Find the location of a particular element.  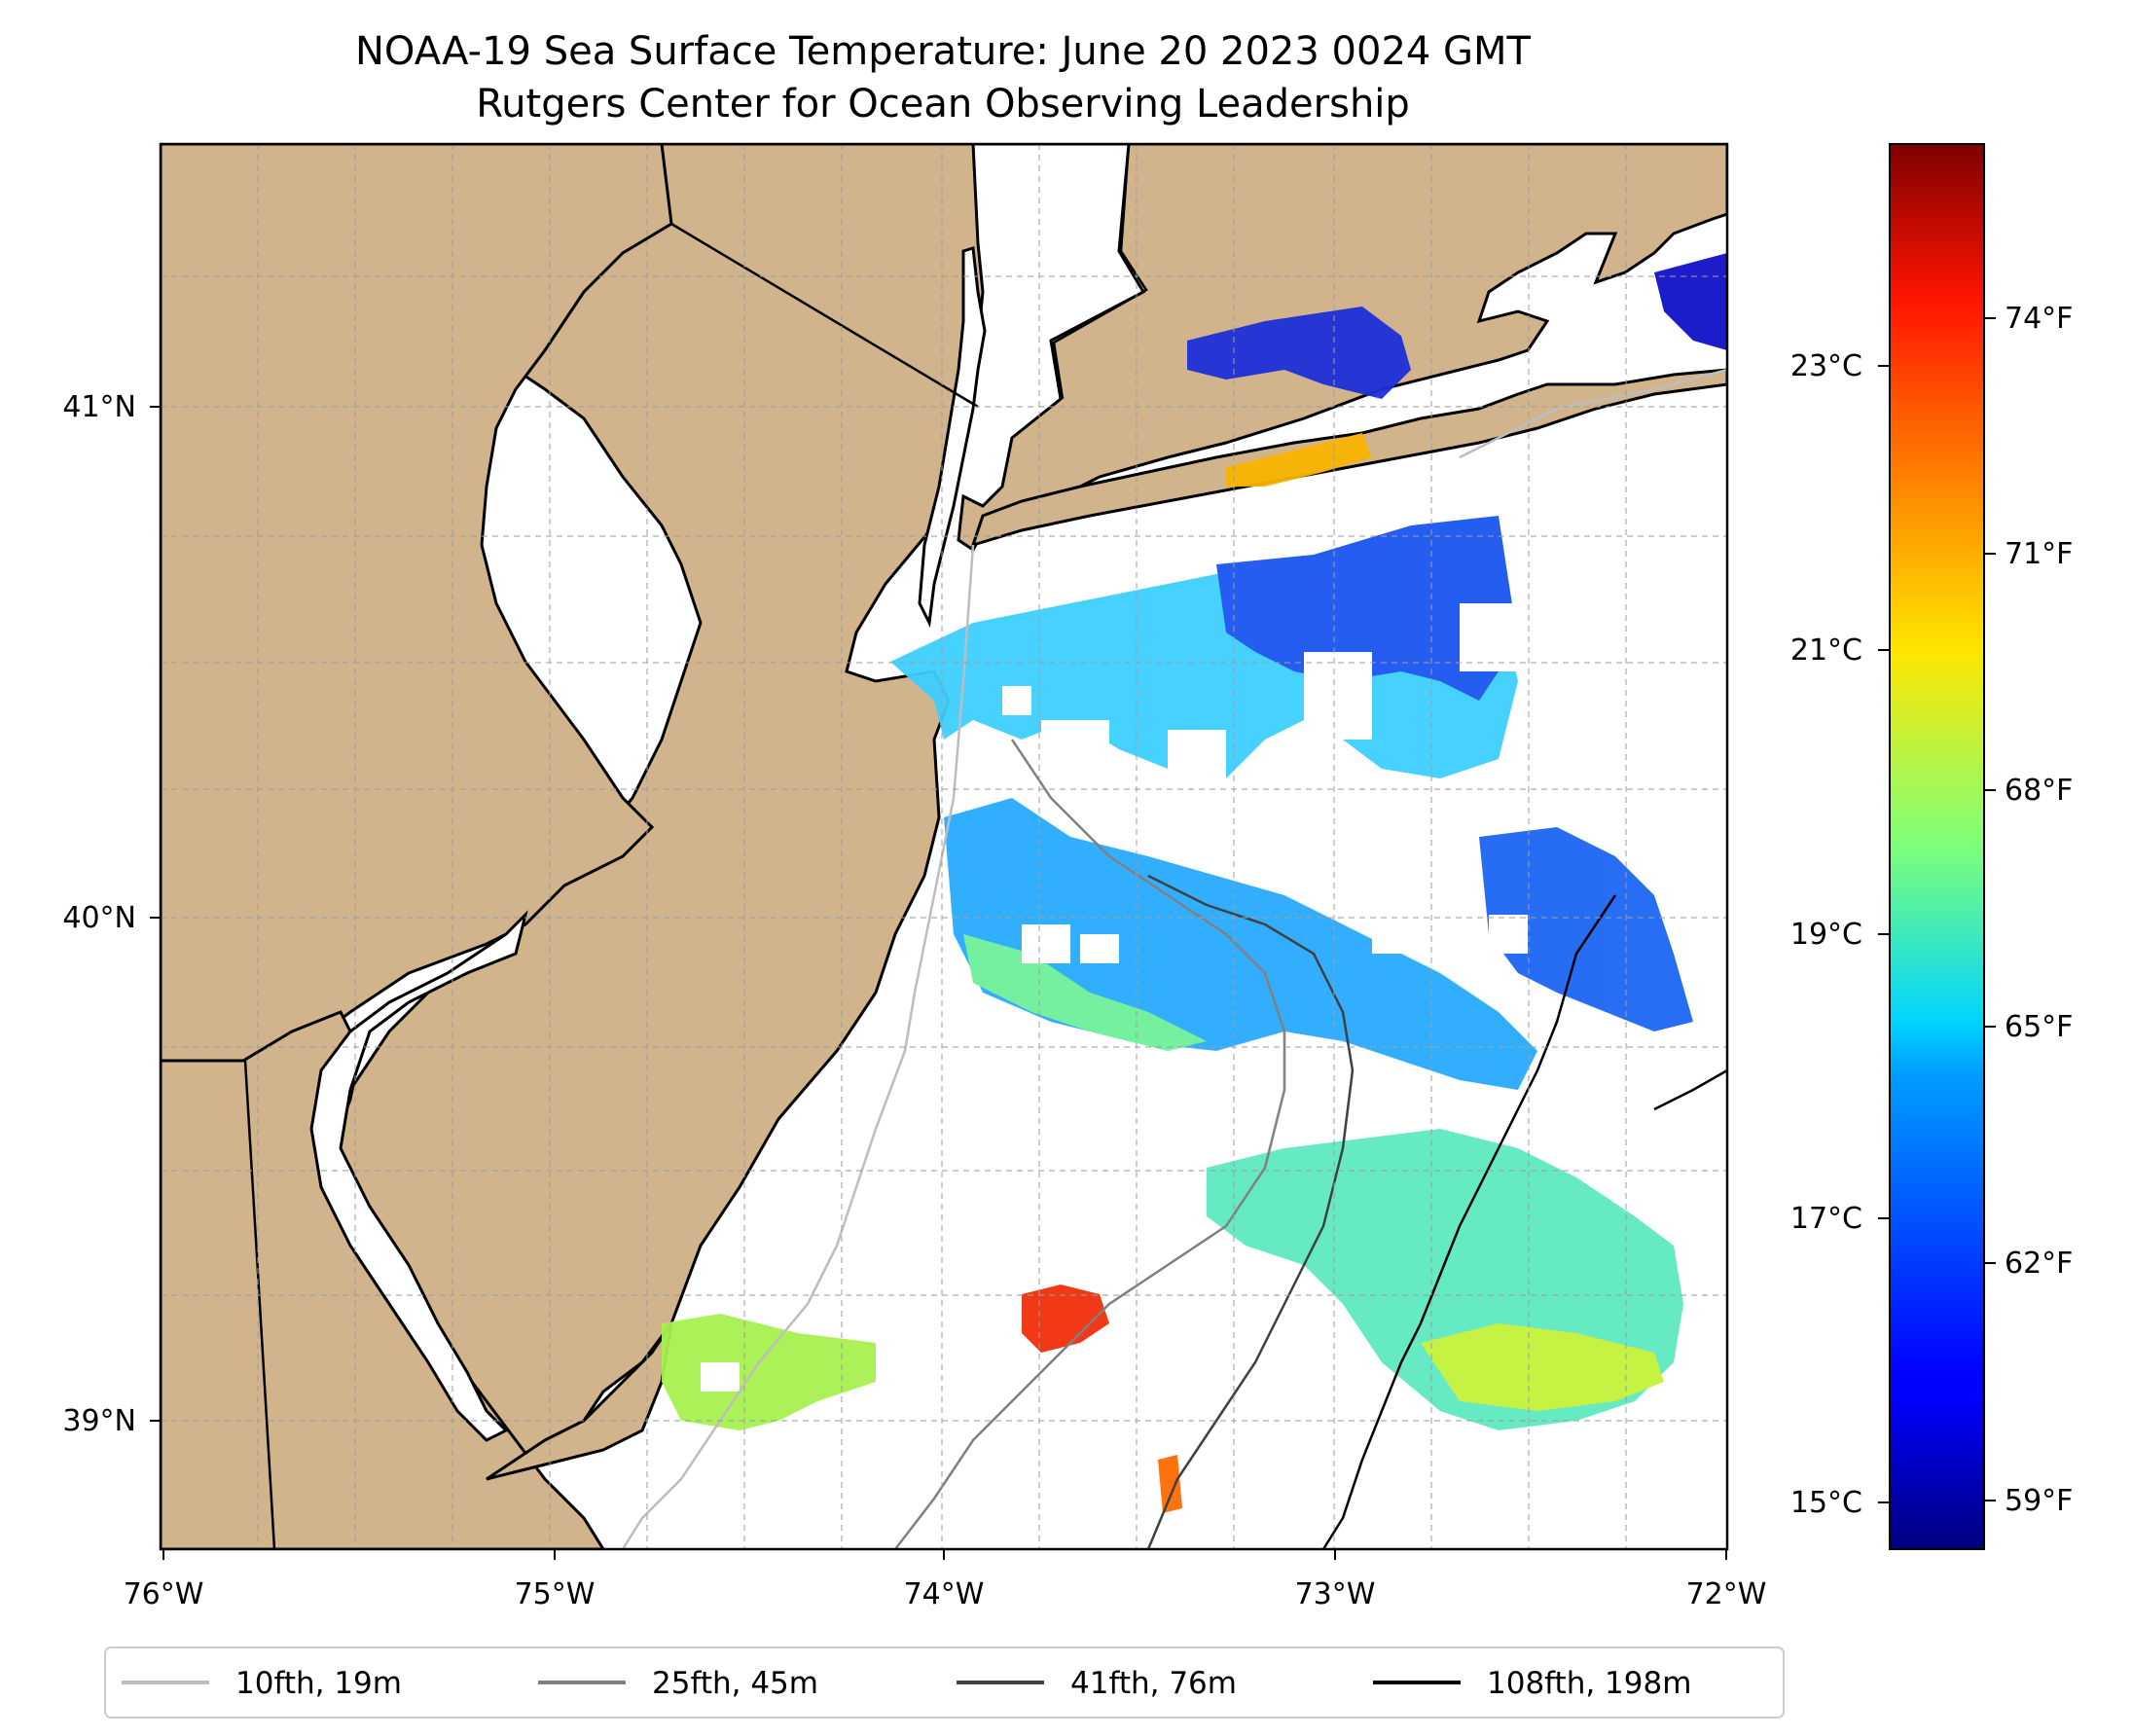

sst-patch-east is located at coordinates (1691, 302).